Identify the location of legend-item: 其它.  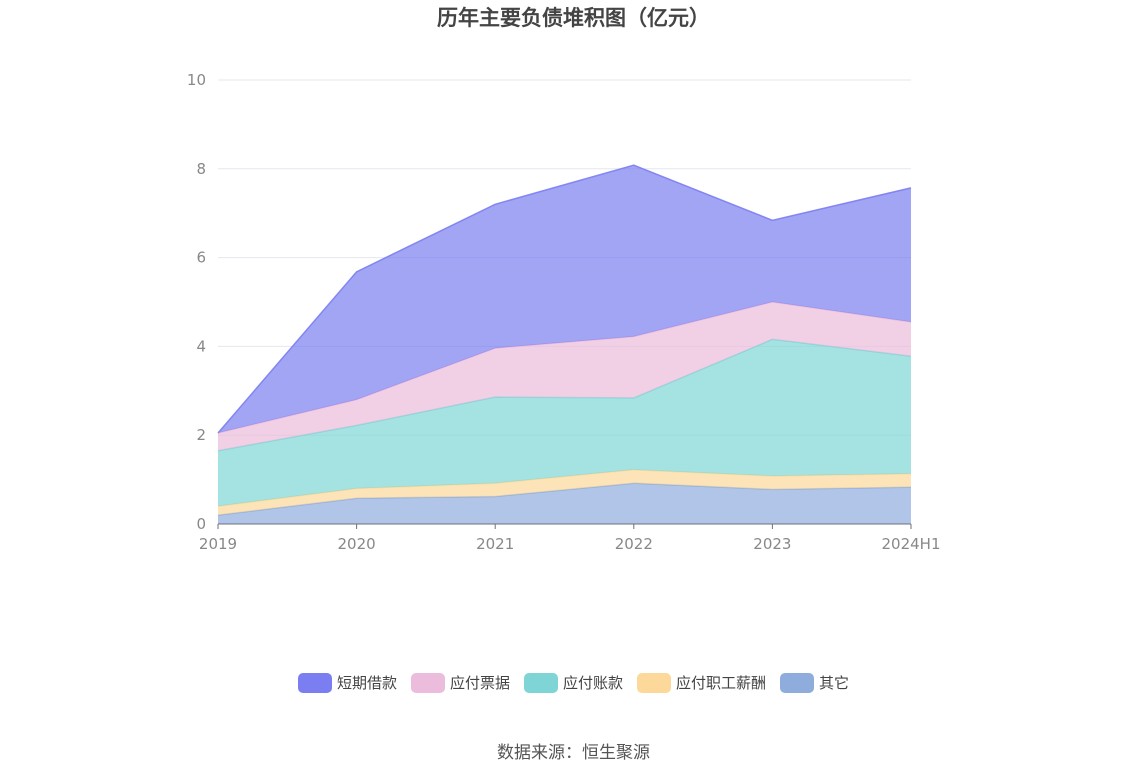
(814, 682).